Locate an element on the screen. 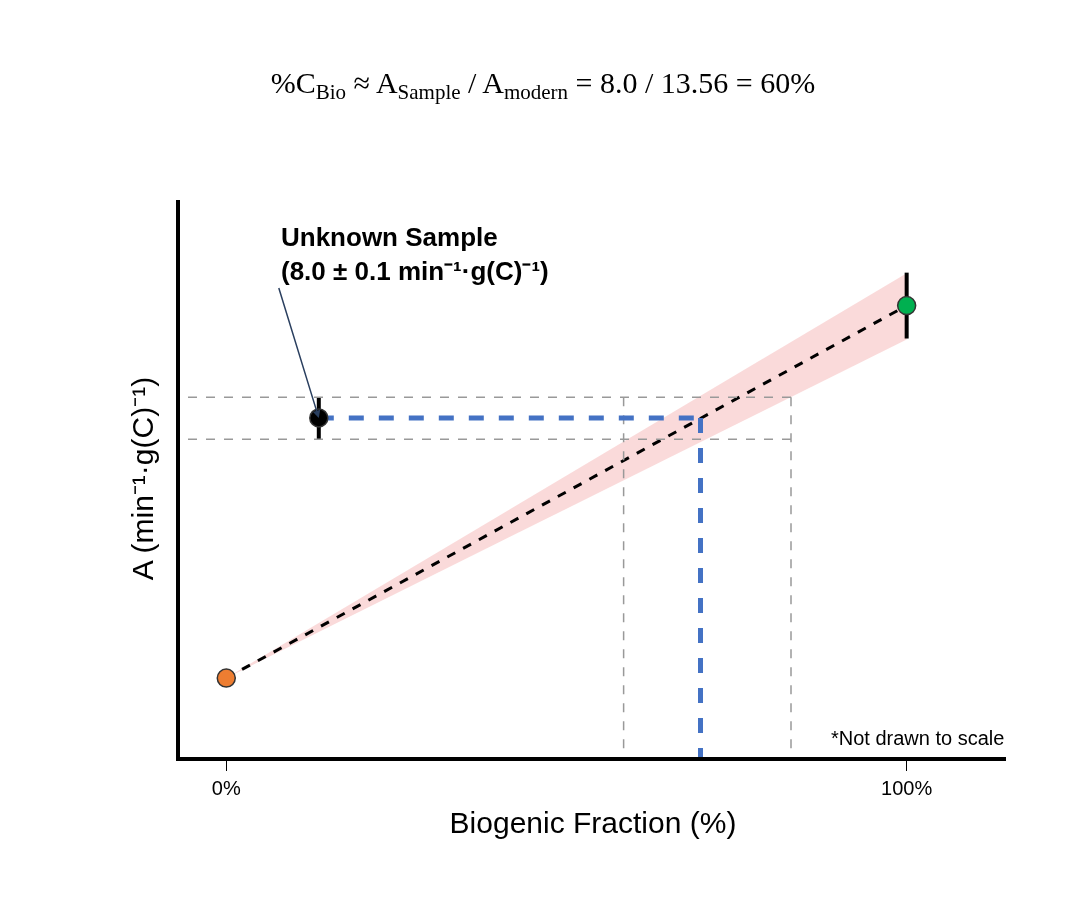 This screenshot has height=897, width=1086. annotation: Unknown Sample (8.0 ± 0.1 min⁻¹·g(C)⁻¹) is located at coordinates (415, 254).